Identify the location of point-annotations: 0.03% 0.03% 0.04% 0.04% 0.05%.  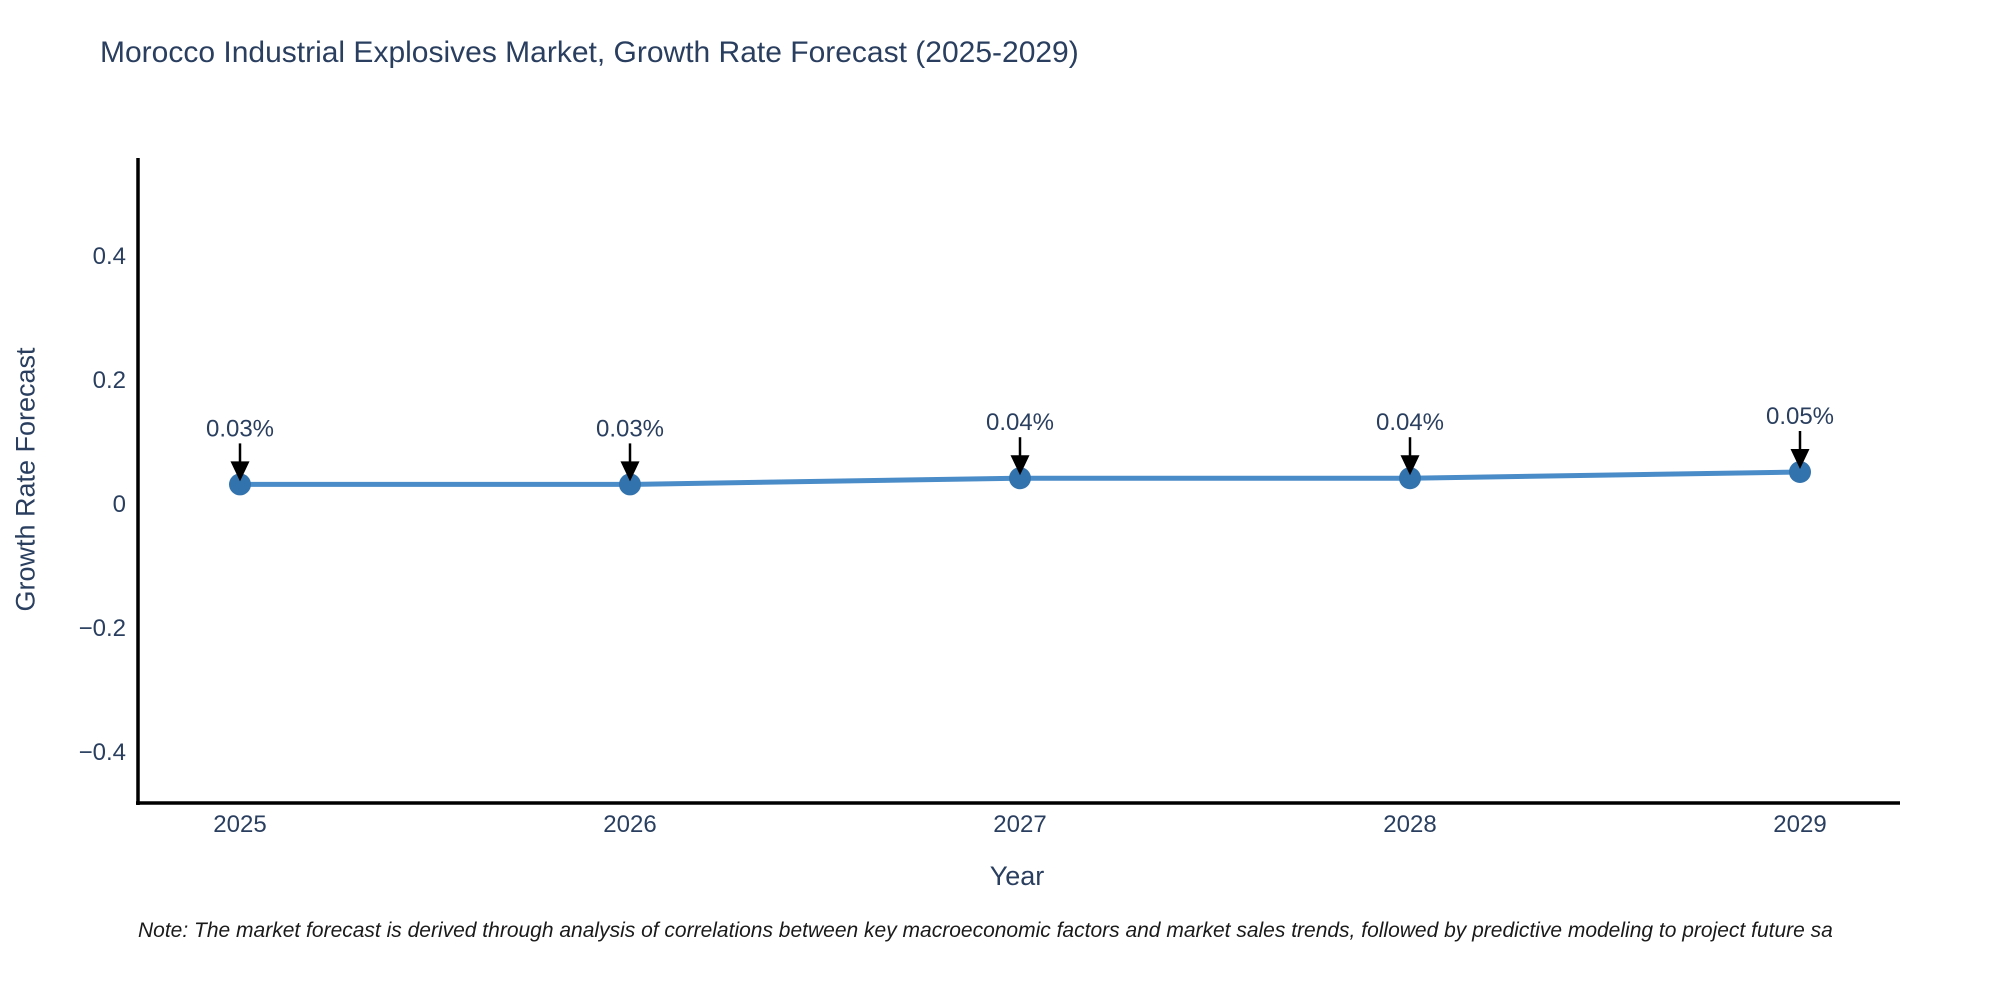
(1020, 442).